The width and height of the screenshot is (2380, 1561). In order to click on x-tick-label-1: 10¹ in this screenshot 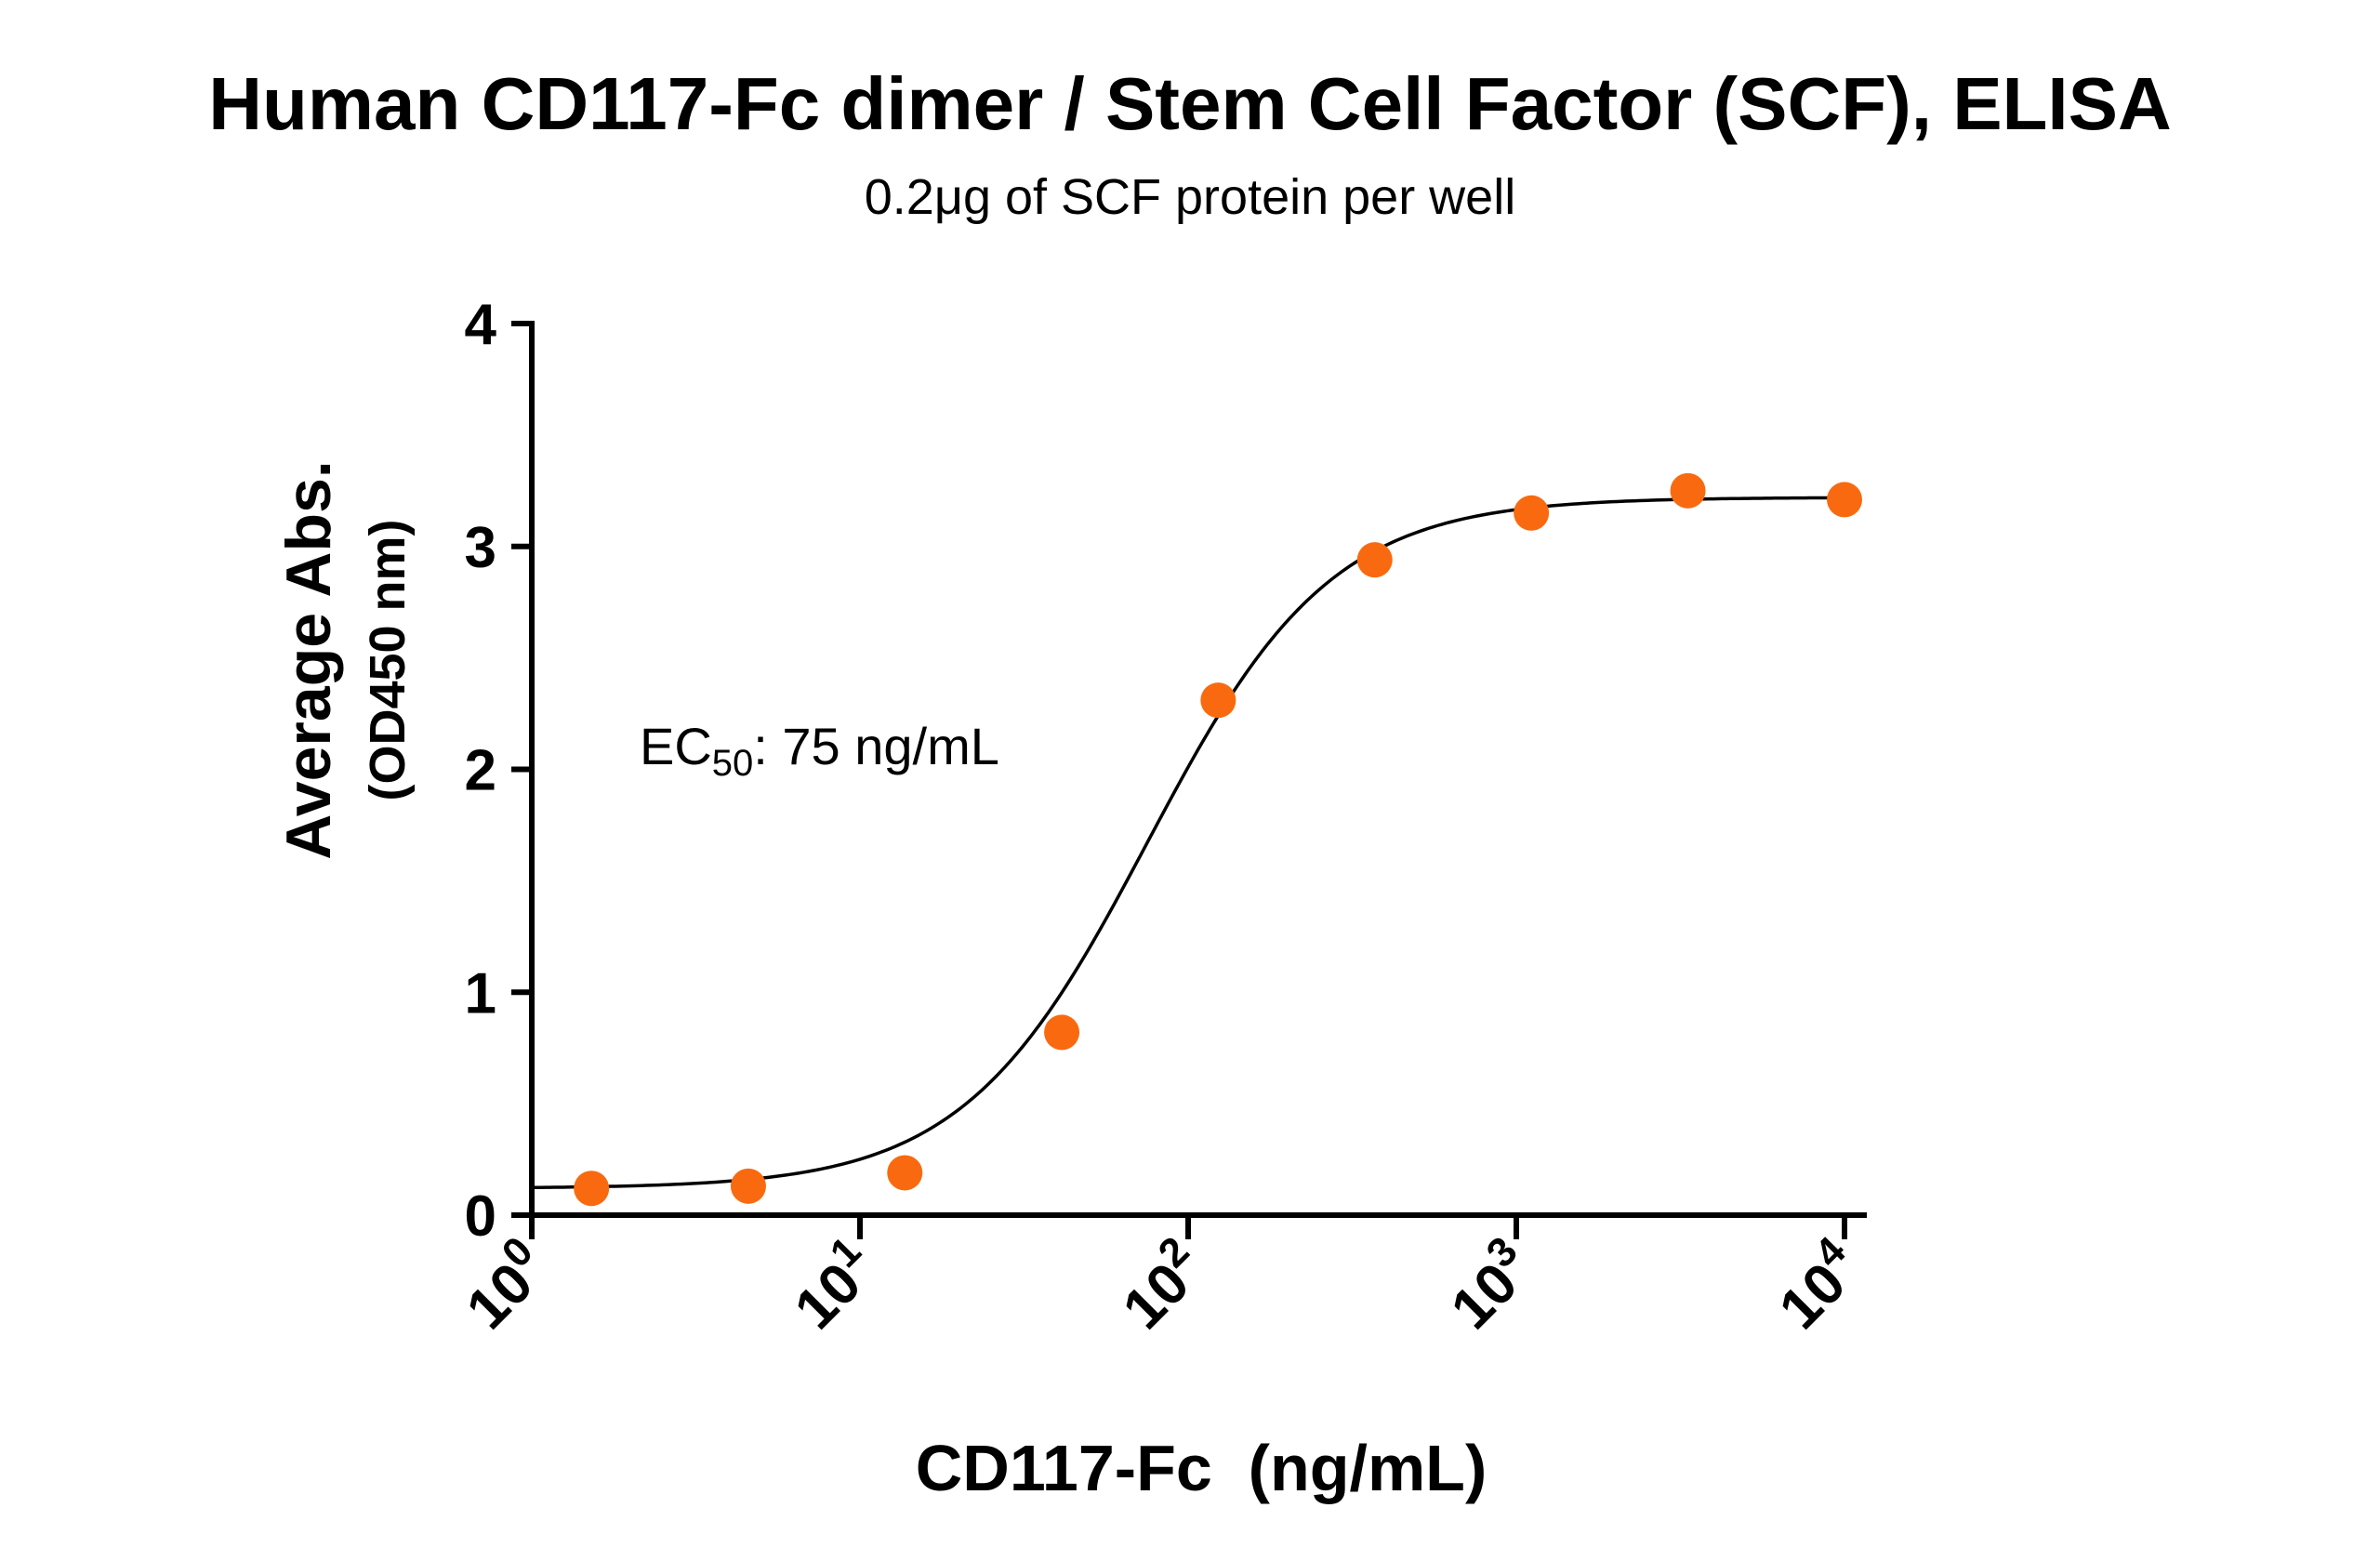, I will do `click(833, 1285)`.